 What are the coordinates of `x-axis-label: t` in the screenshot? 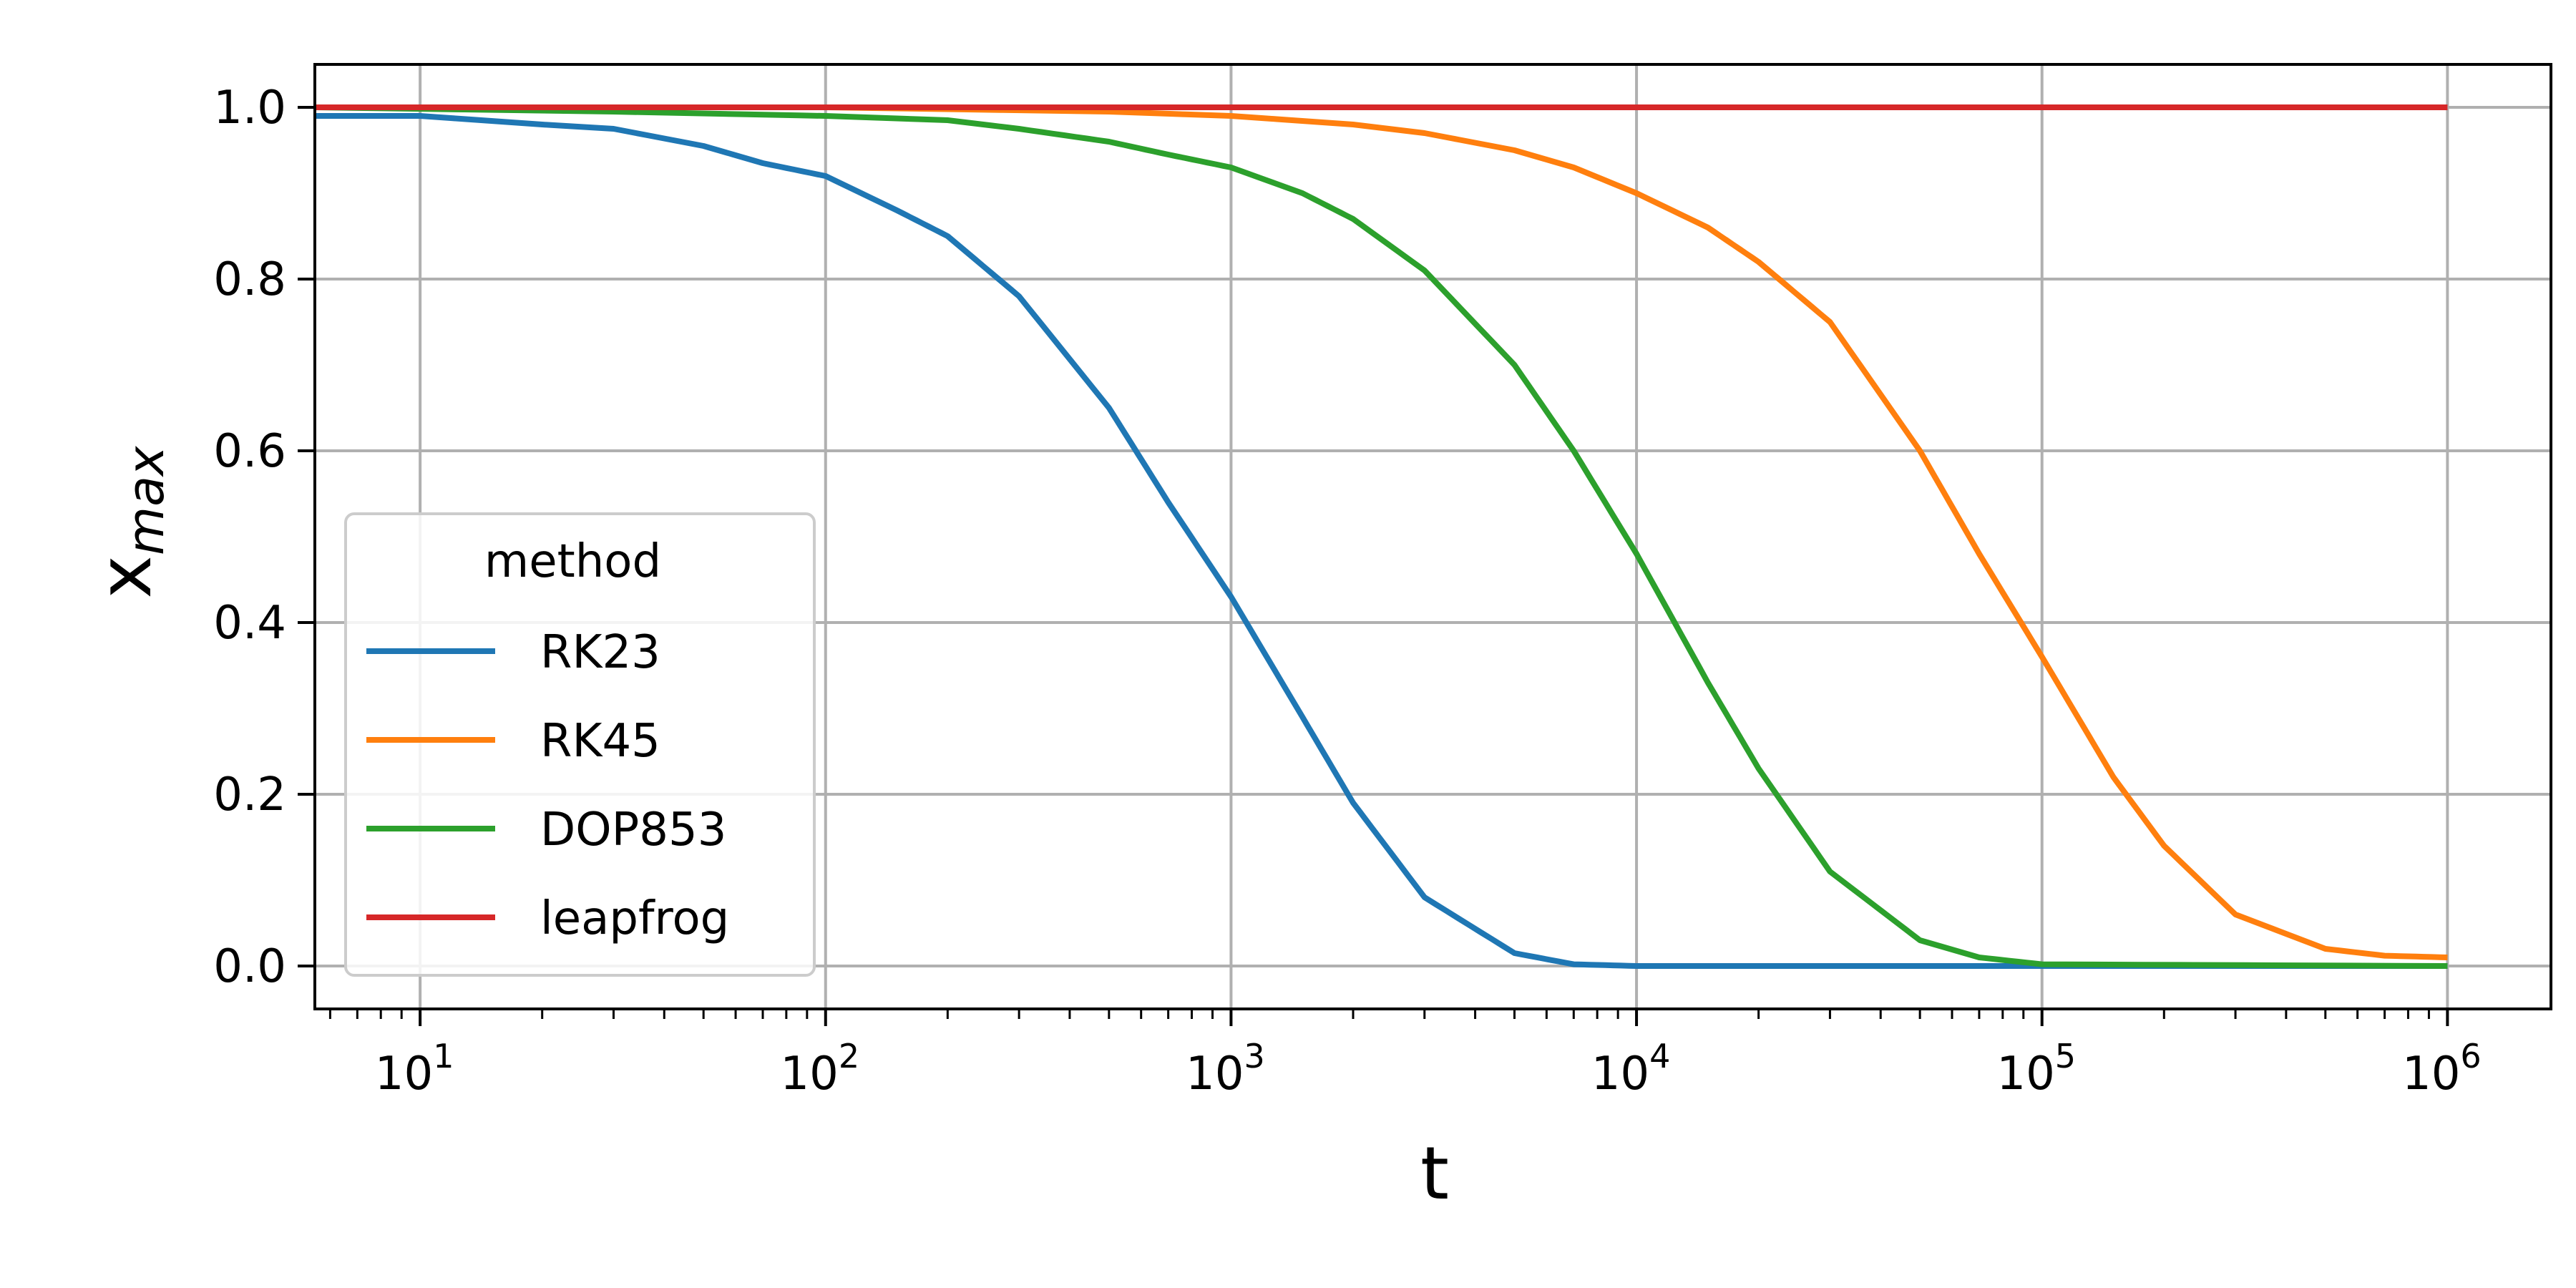 It's located at (1434, 1173).